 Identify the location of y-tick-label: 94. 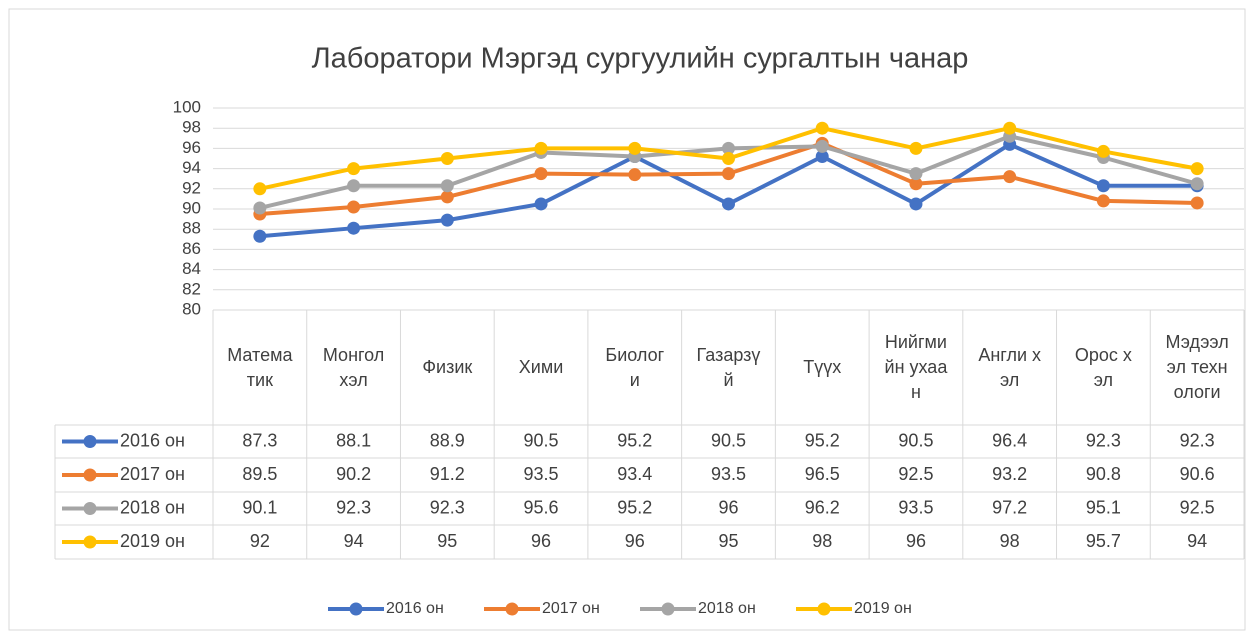
(191, 167).